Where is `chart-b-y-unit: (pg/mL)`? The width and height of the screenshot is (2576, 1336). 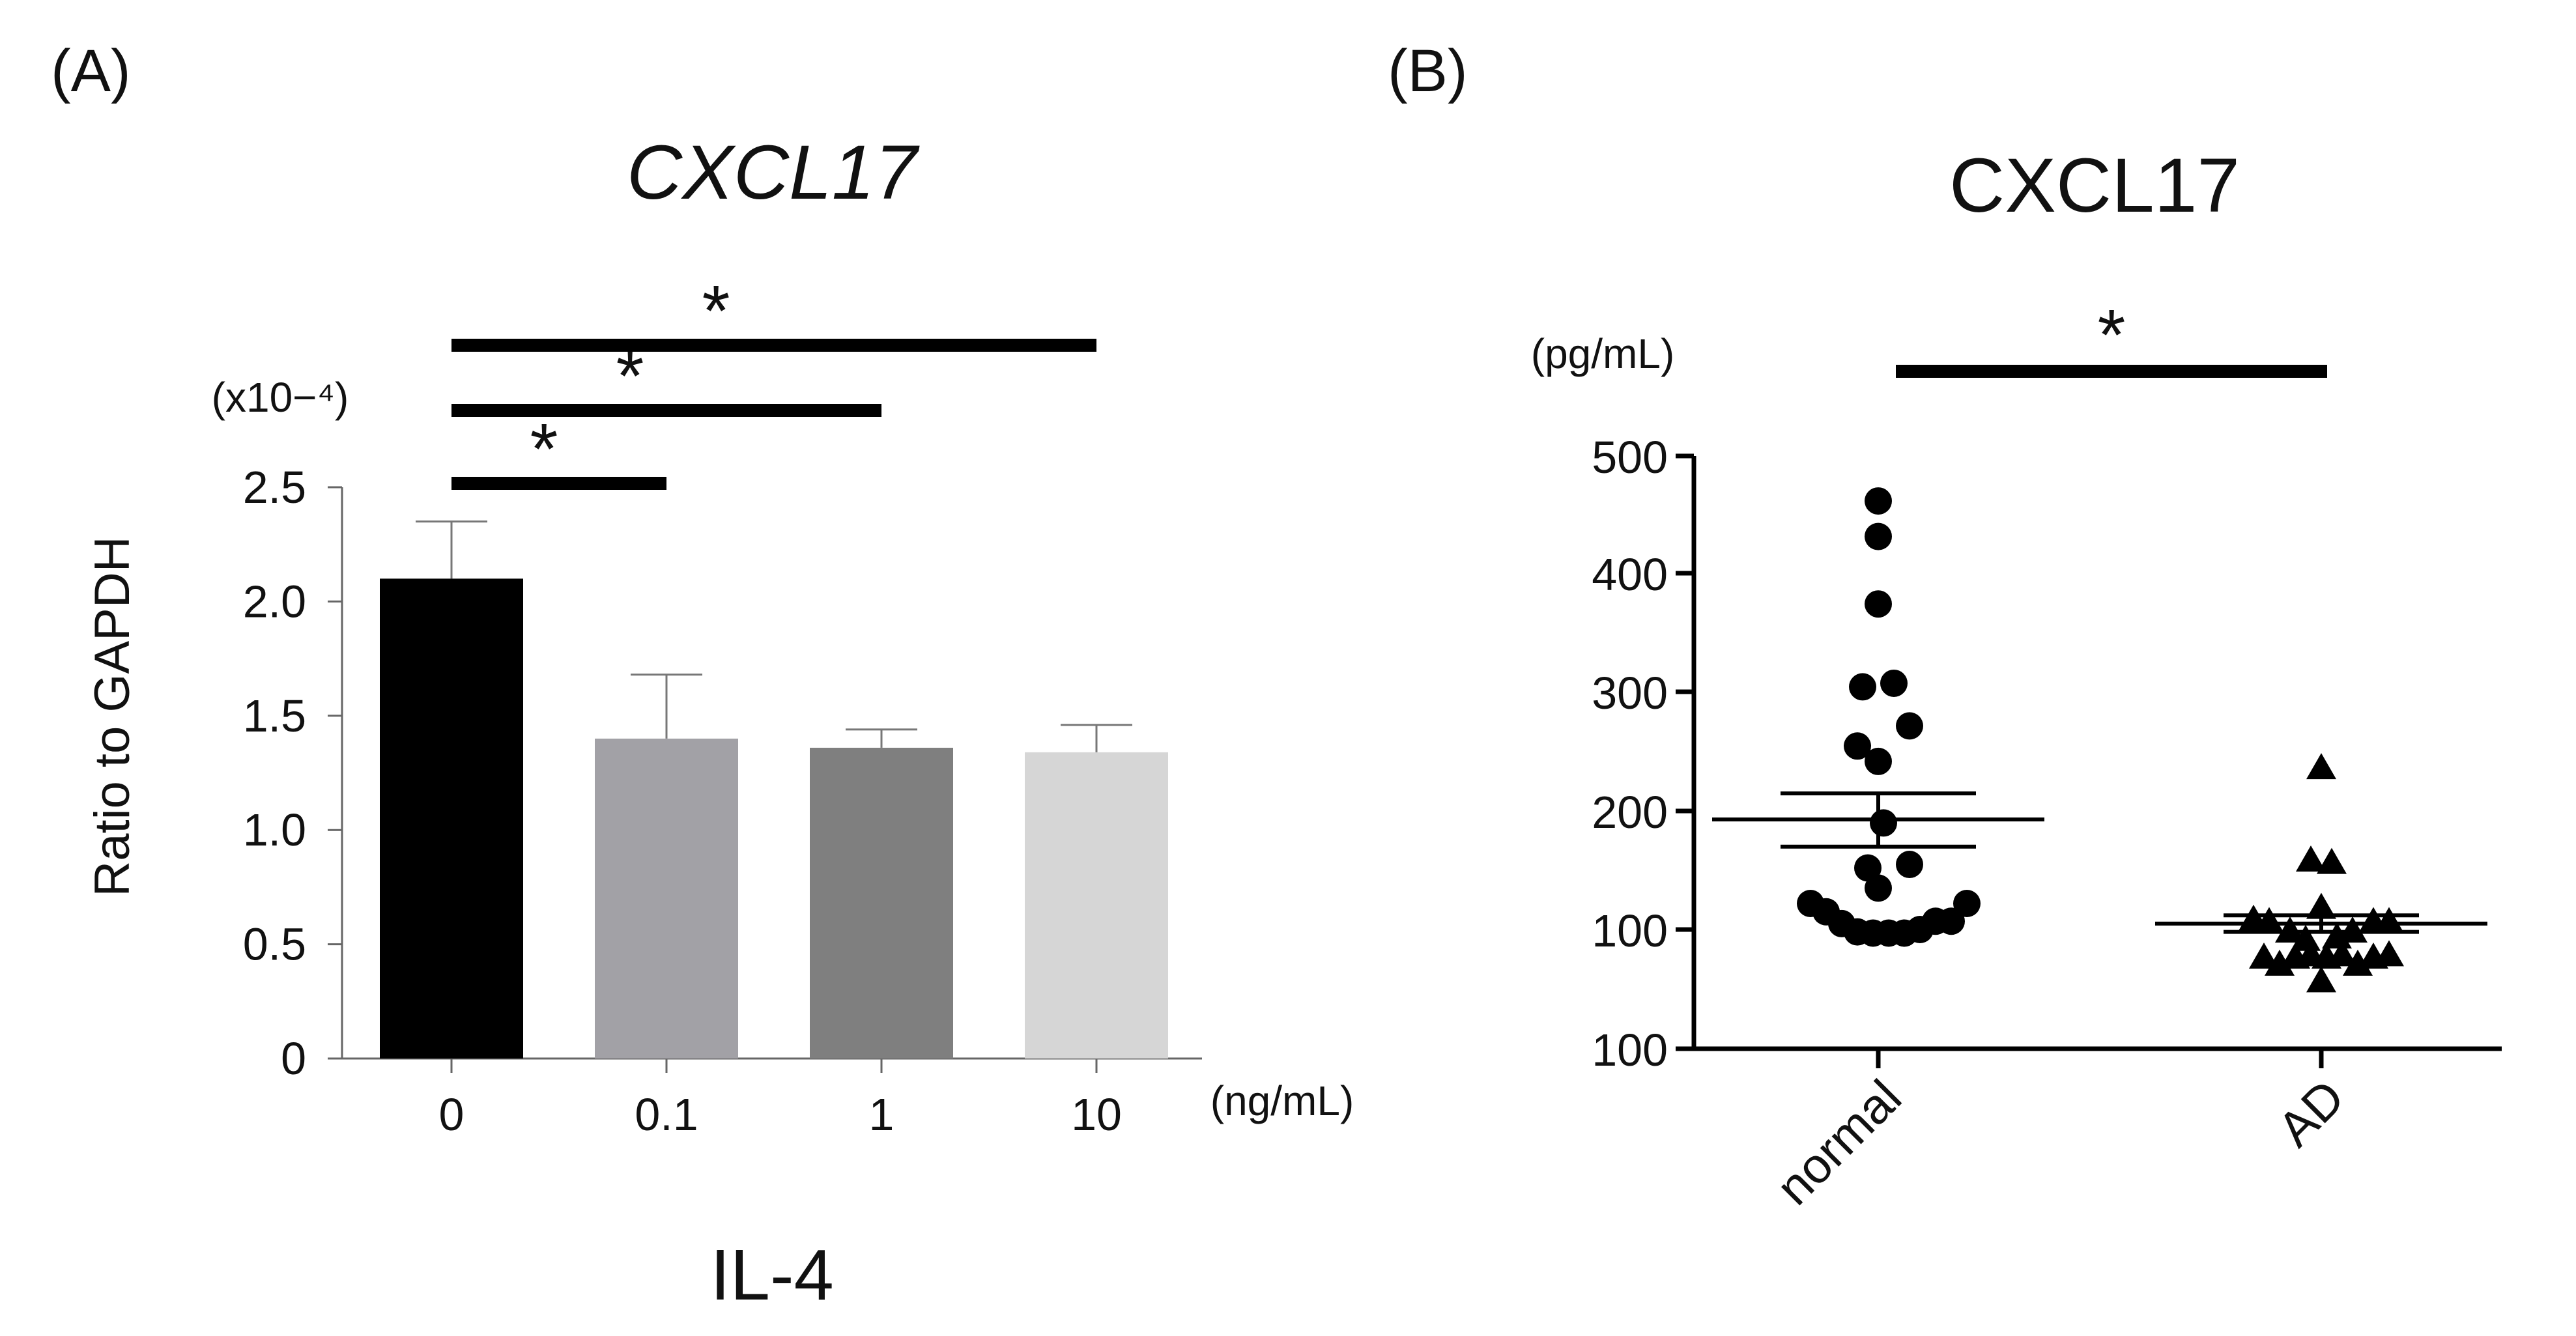
chart-b-y-unit: (pg/mL) is located at coordinates (1603, 353).